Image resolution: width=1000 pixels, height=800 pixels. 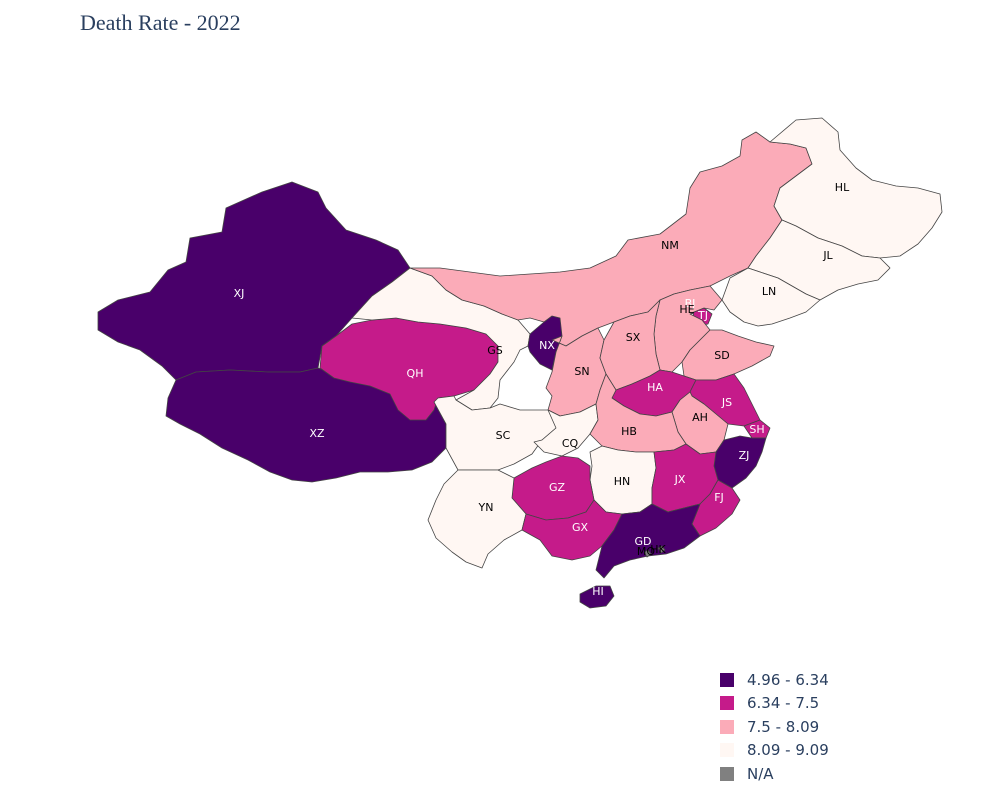 What do you see at coordinates (827, 255) in the screenshot?
I see `province-label-jl: JL` at bounding box center [827, 255].